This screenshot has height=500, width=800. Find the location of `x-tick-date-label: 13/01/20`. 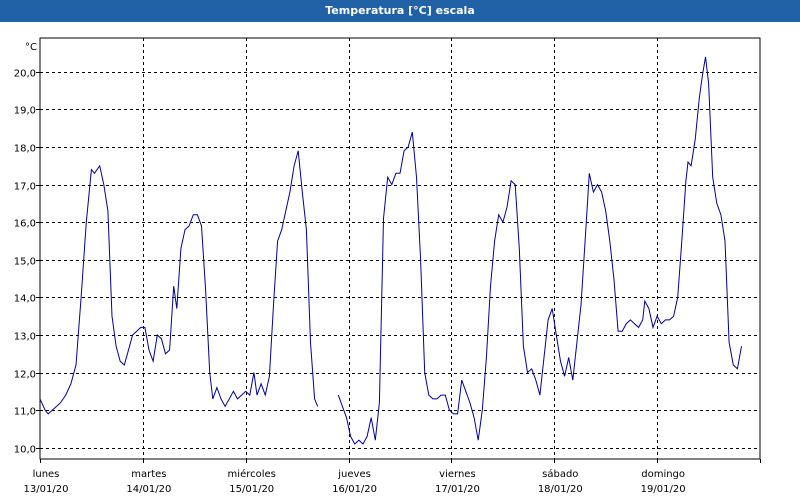

x-tick-date-label: 13/01/20 is located at coordinates (46, 489).